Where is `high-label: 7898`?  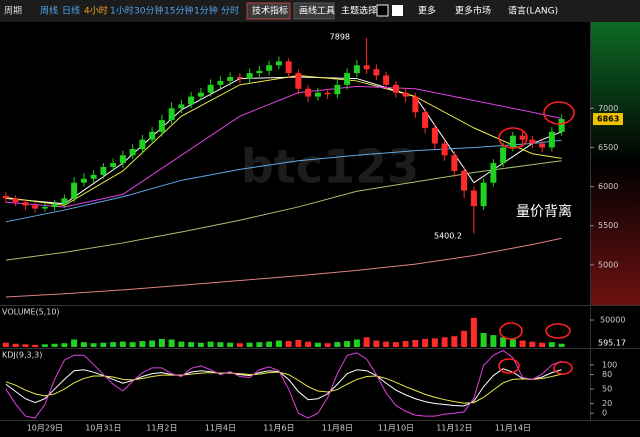
high-label: 7898 is located at coordinates (340, 37).